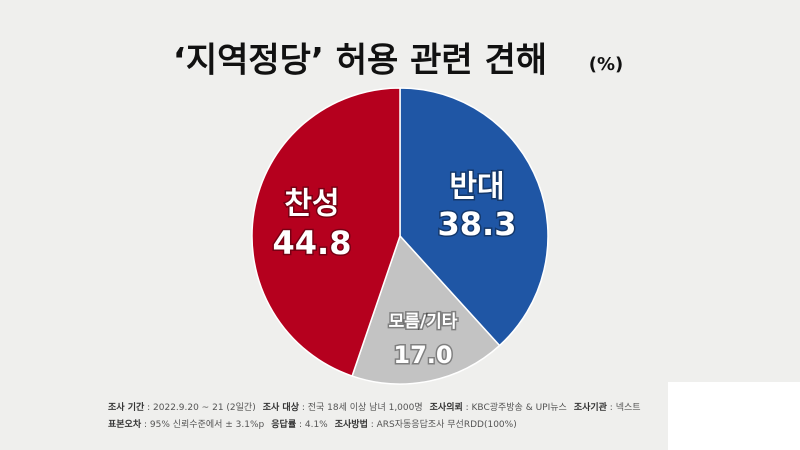 The height and width of the screenshot is (450, 800). I want to click on overlay-box, so click(734, 416).